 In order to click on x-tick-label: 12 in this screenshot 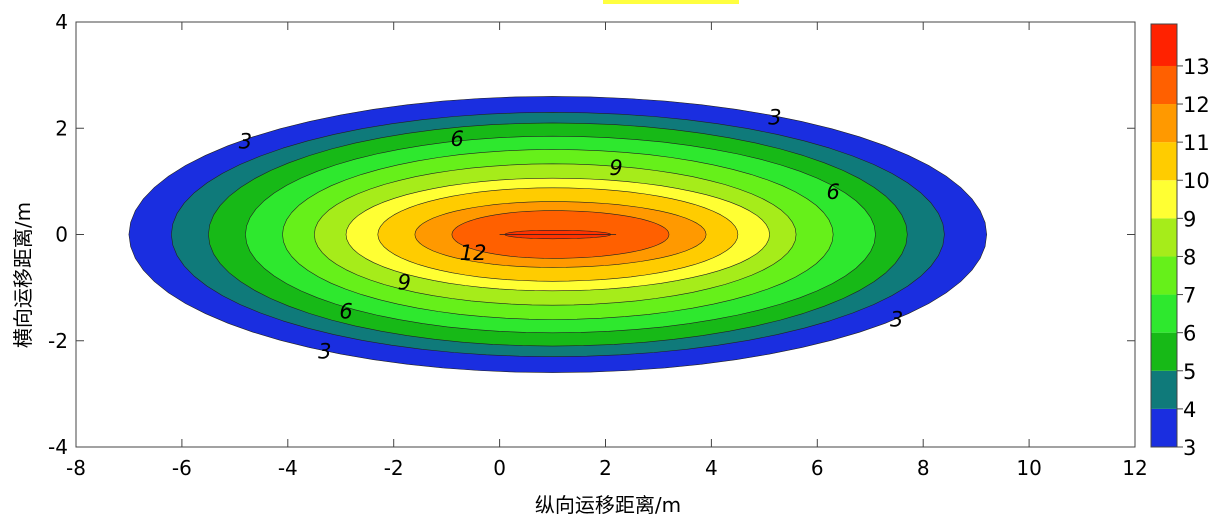, I will do `click(1134, 468)`.